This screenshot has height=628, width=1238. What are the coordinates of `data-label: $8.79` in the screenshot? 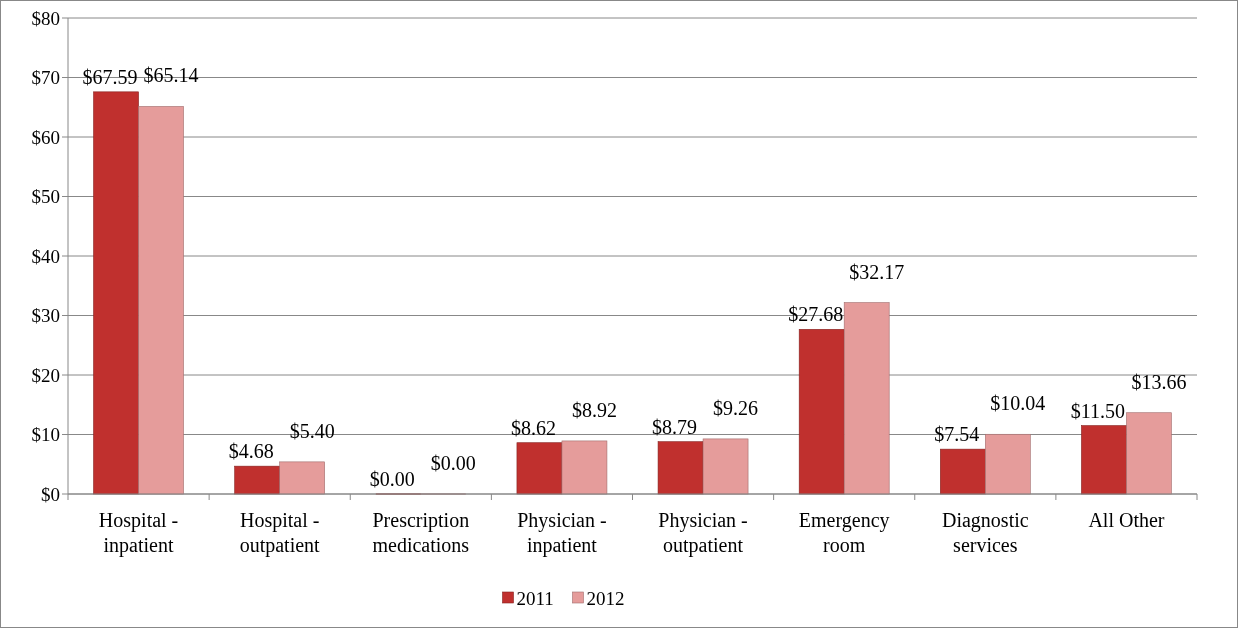 It's located at (675, 426).